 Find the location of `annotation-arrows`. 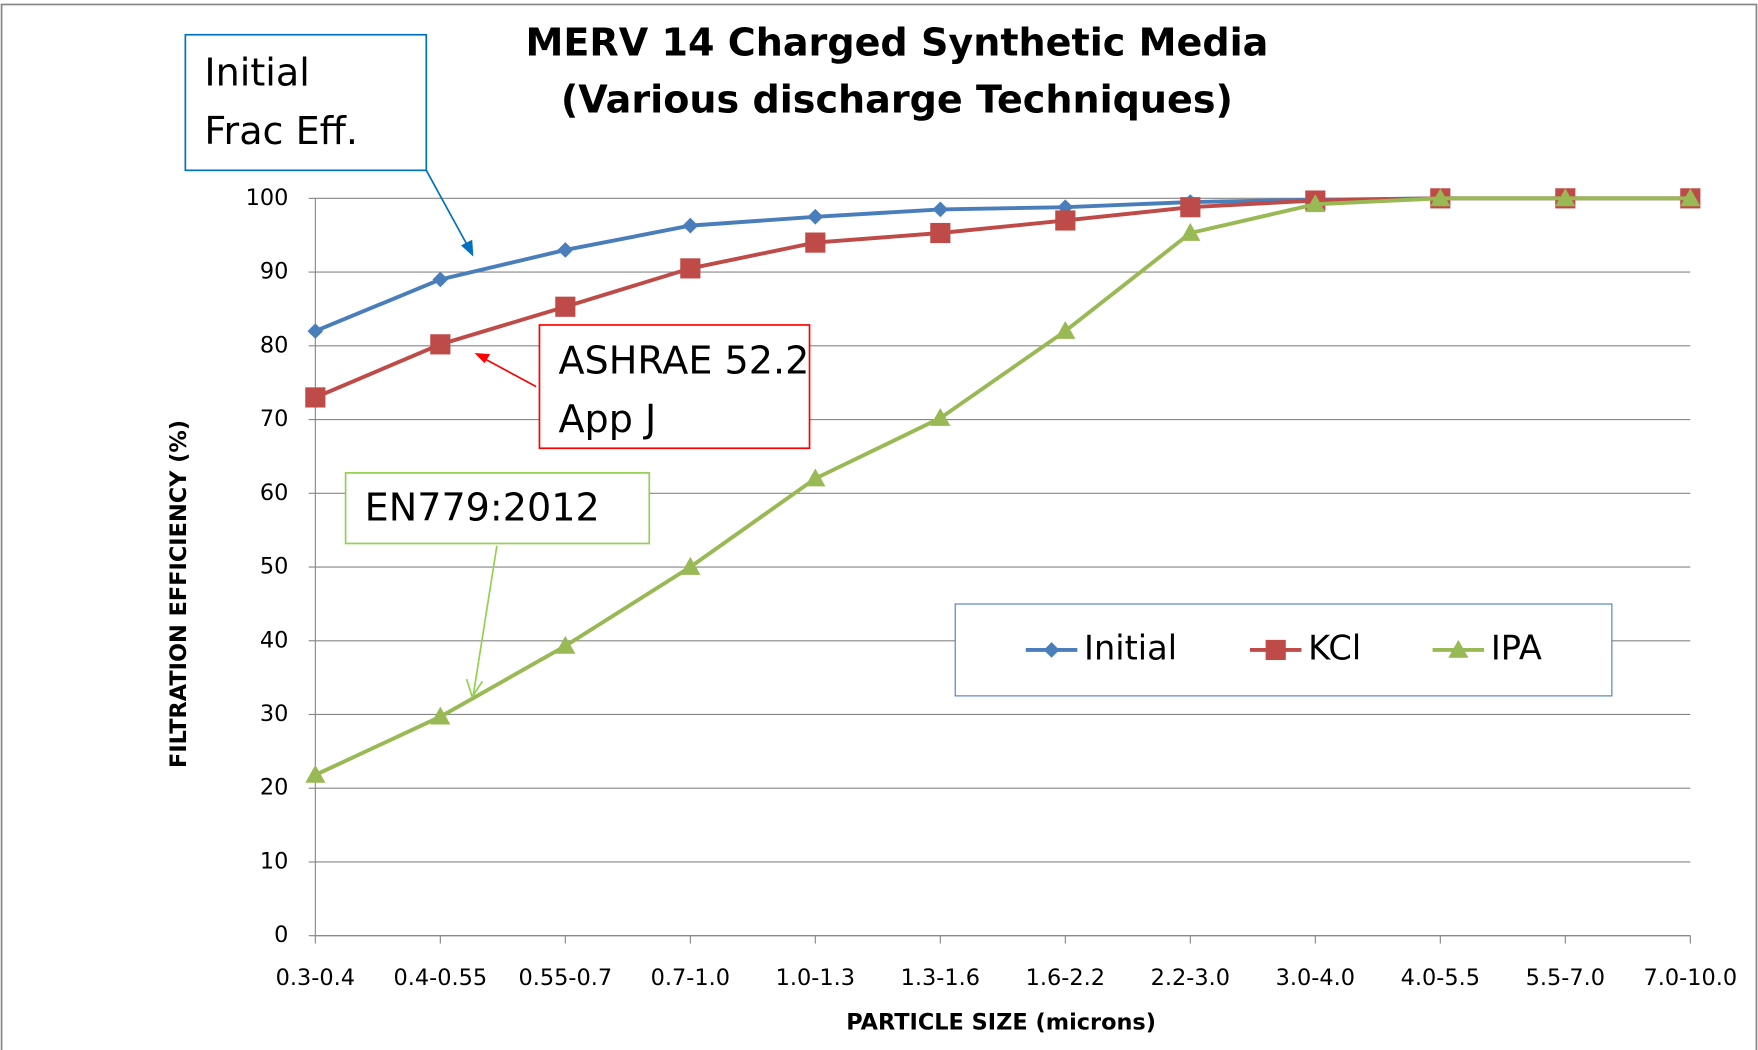

annotation-arrows is located at coordinates (481, 434).